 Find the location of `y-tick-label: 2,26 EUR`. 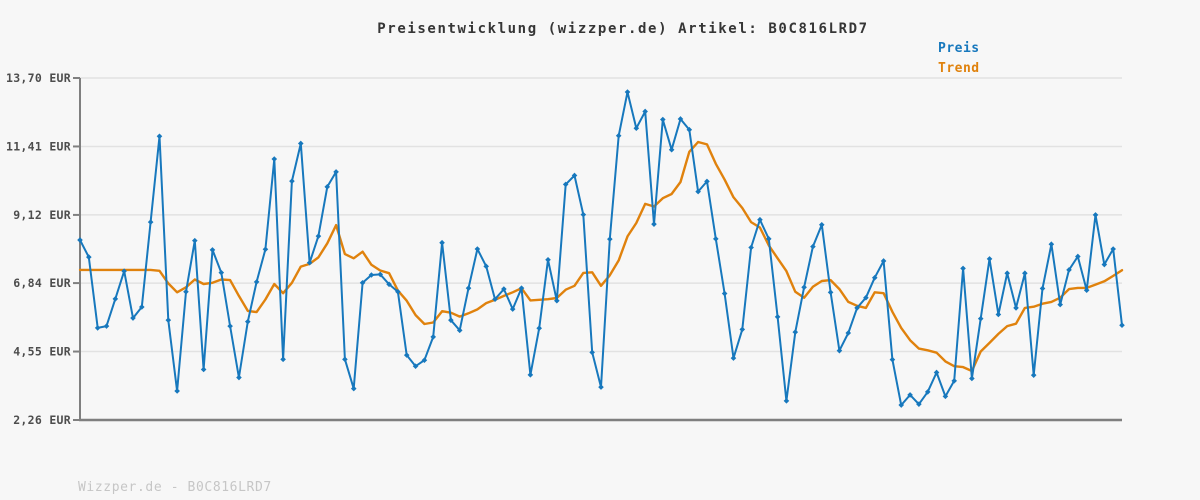

y-tick-label: 2,26 EUR is located at coordinates (42, 420).